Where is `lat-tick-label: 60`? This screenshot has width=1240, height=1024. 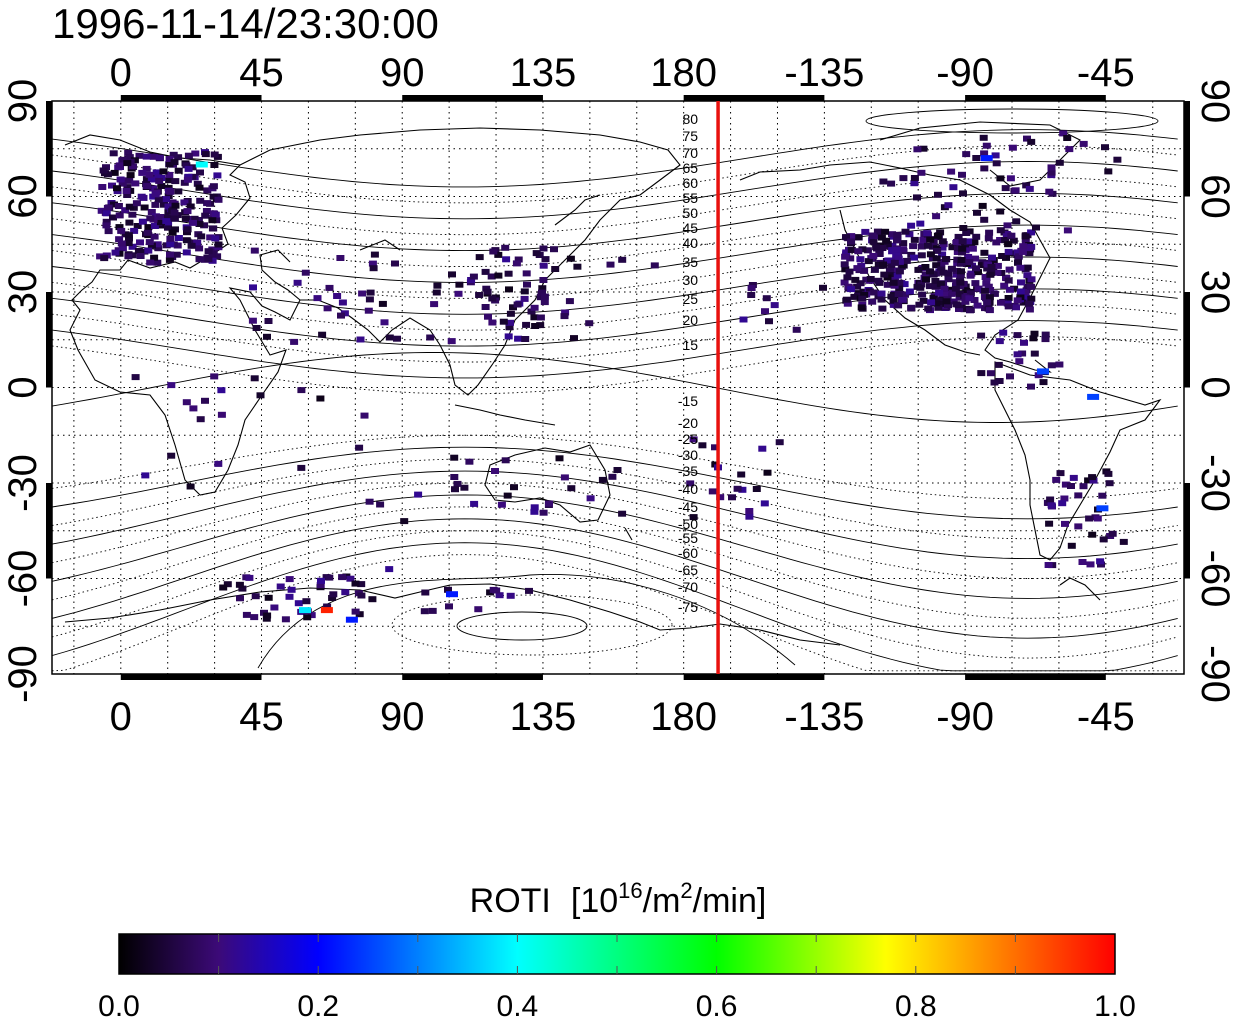
lat-tick-label: 60 is located at coordinates (1215, 196).